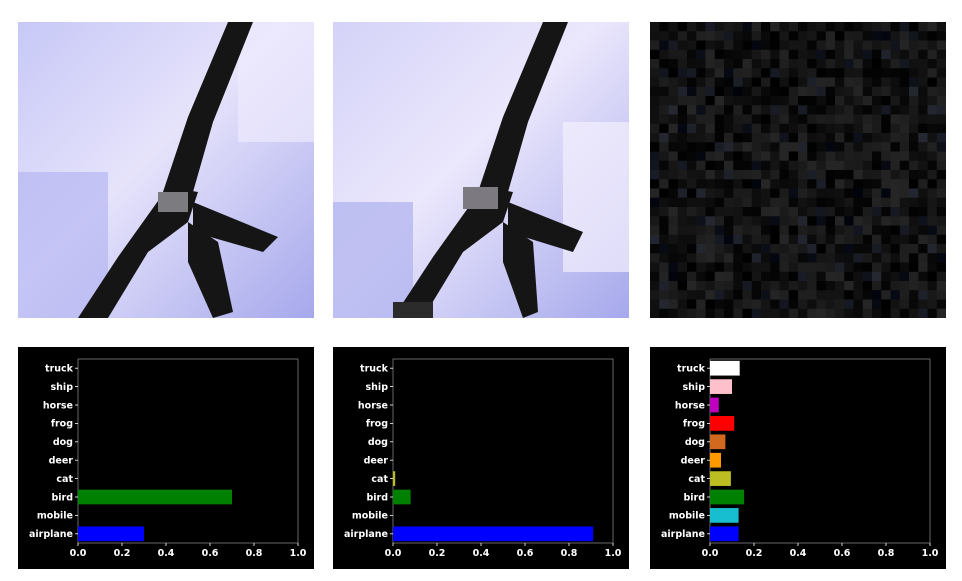  I want to click on bar-mobile, so click(724, 515).